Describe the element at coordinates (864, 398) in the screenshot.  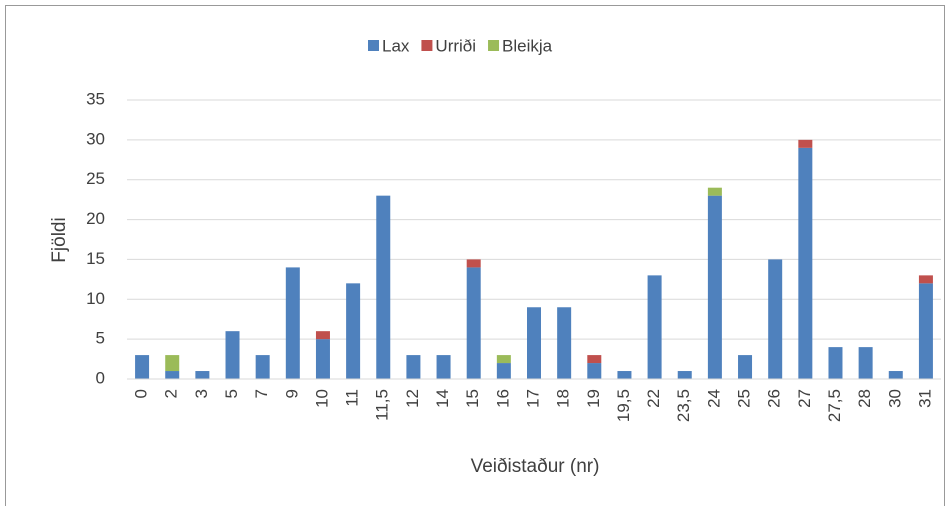
I see `x-tick-label: 28` at that location.